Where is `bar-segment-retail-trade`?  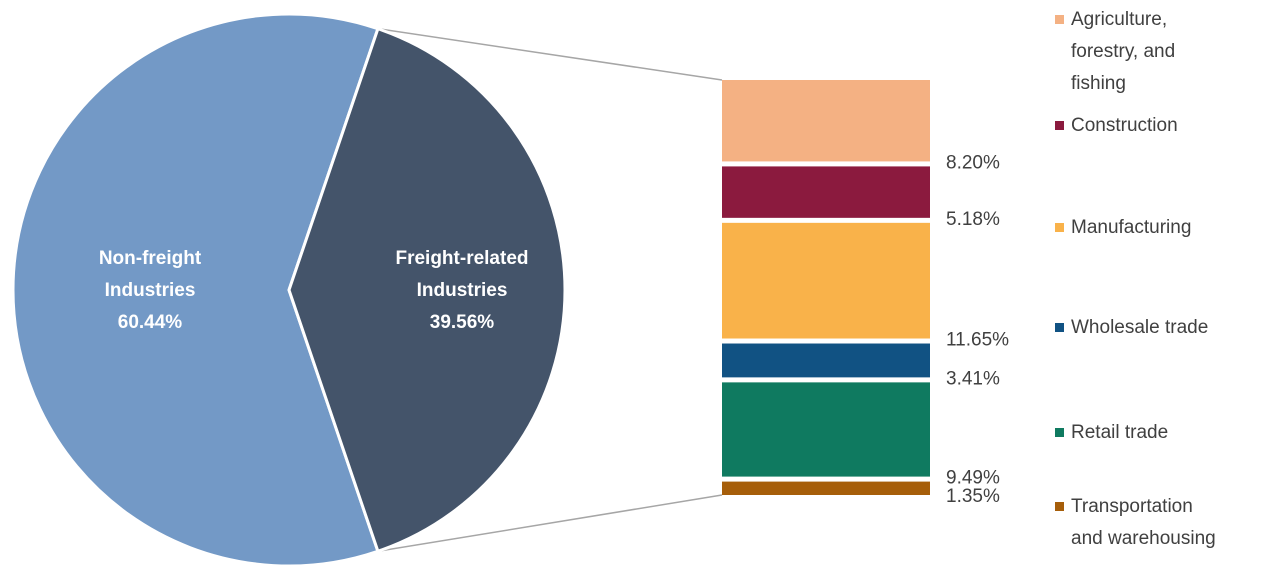
bar-segment-retail-trade is located at coordinates (826, 429).